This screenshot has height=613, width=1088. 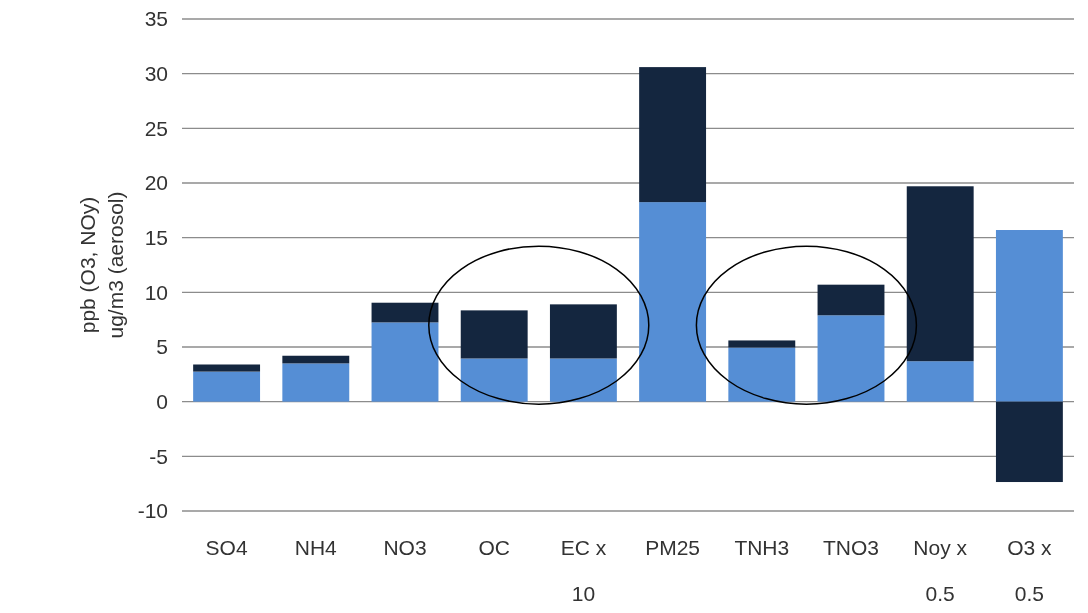 What do you see at coordinates (316, 547) in the screenshot?
I see `x-tick-label: NH4` at bounding box center [316, 547].